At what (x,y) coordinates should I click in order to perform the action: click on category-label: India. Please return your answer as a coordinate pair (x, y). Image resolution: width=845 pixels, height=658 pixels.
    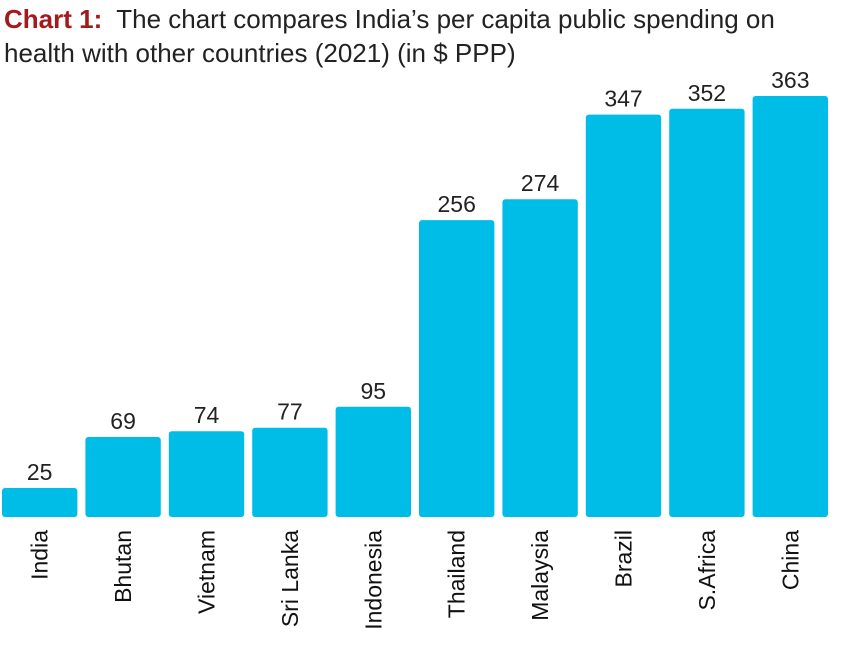
    Looking at the image, I should click on (40, 555).